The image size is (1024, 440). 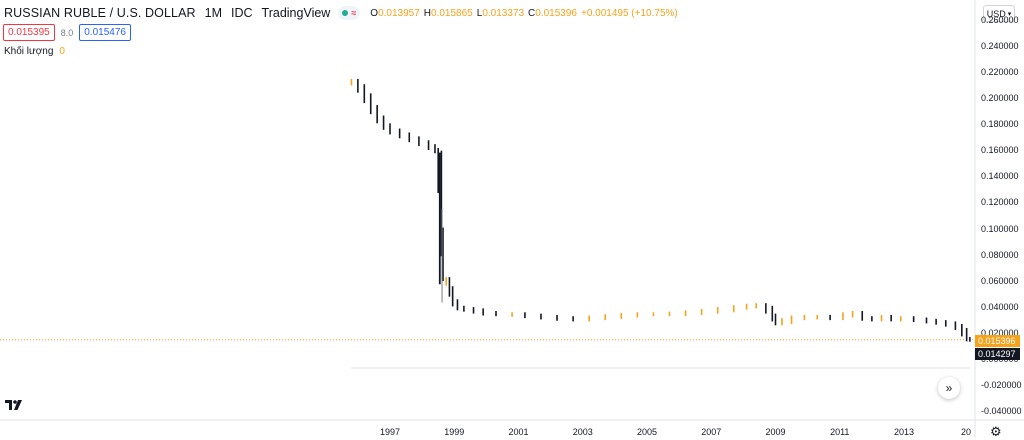 I want to click on y-tick-label: 0.200000, so click(x=1000, y=98).